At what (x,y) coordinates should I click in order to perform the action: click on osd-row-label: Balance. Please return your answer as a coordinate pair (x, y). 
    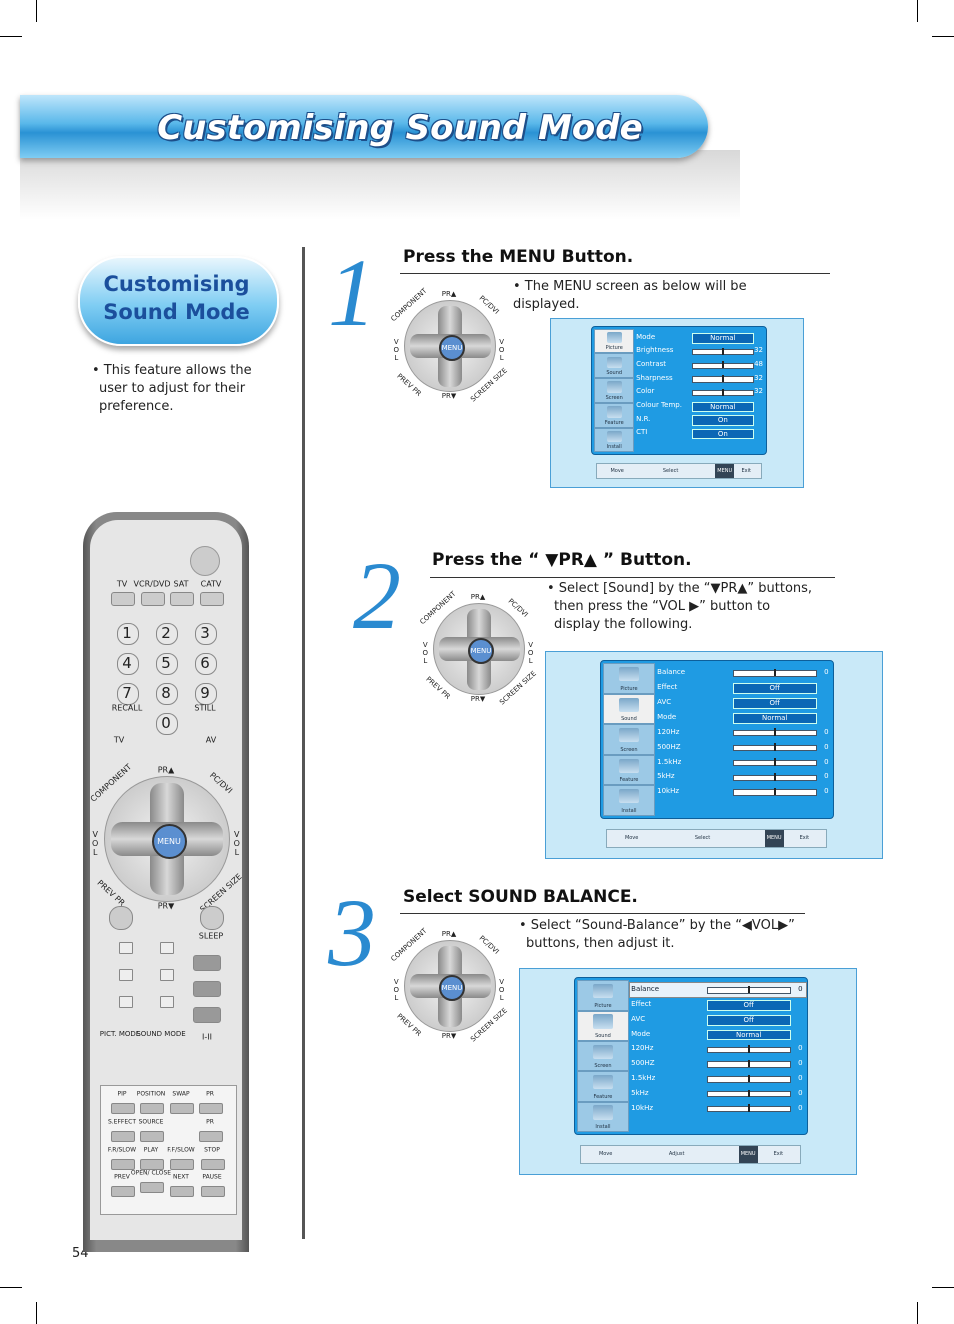
    Looking at the image, I should click on (671, 672).